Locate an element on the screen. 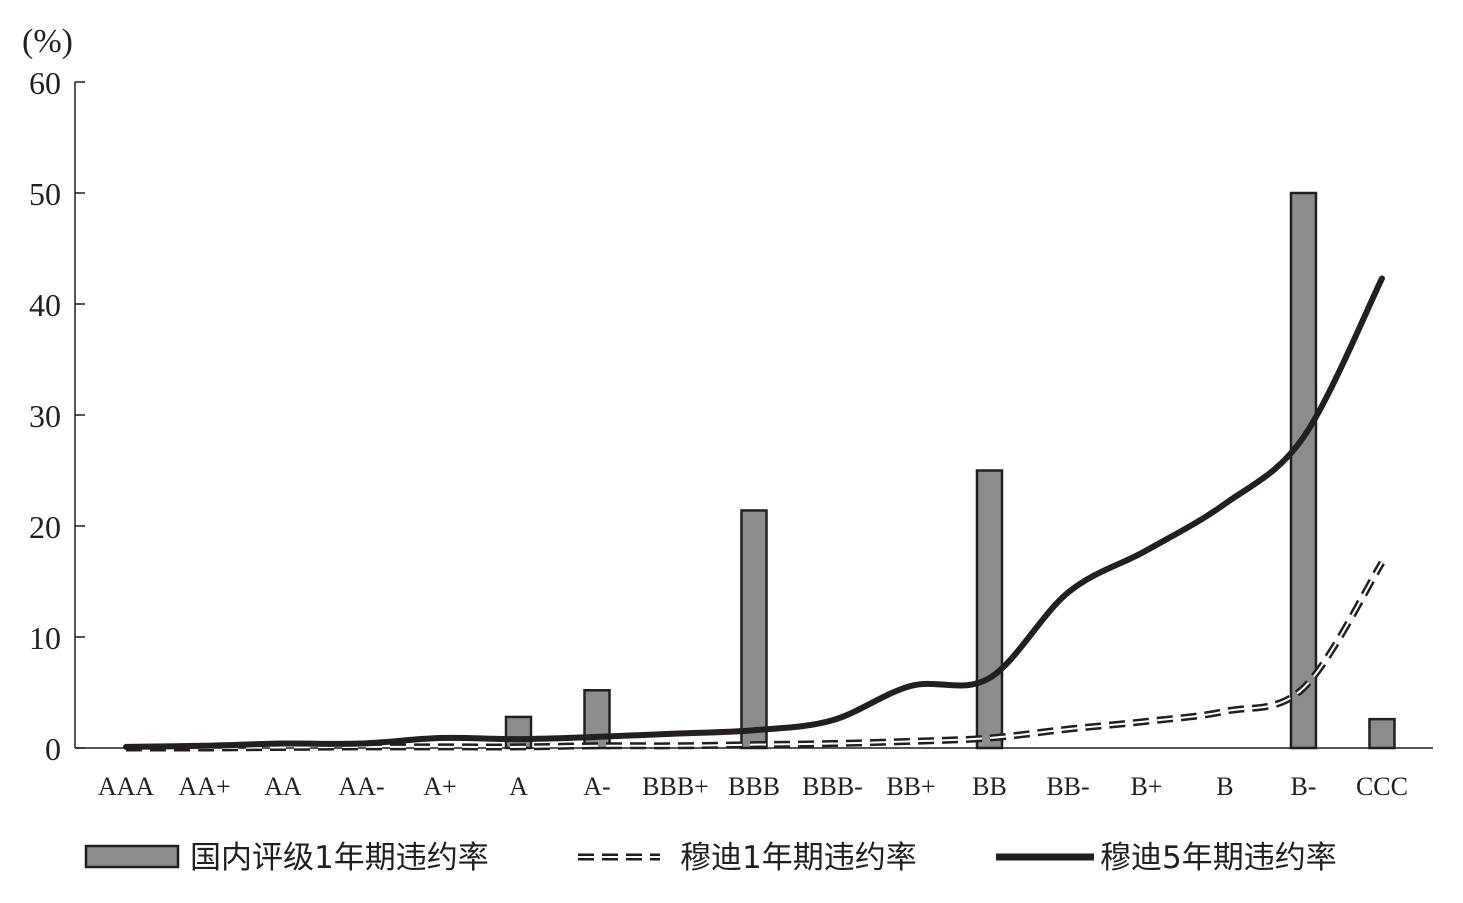  x-tick-label: BB is located at coordinates (989, 786).